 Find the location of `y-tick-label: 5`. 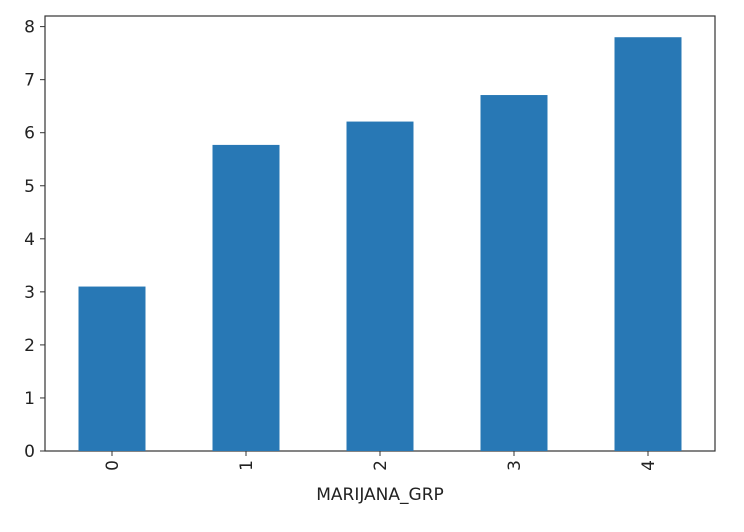

y-tick-label: 5 is located at coordinates (29, 187).